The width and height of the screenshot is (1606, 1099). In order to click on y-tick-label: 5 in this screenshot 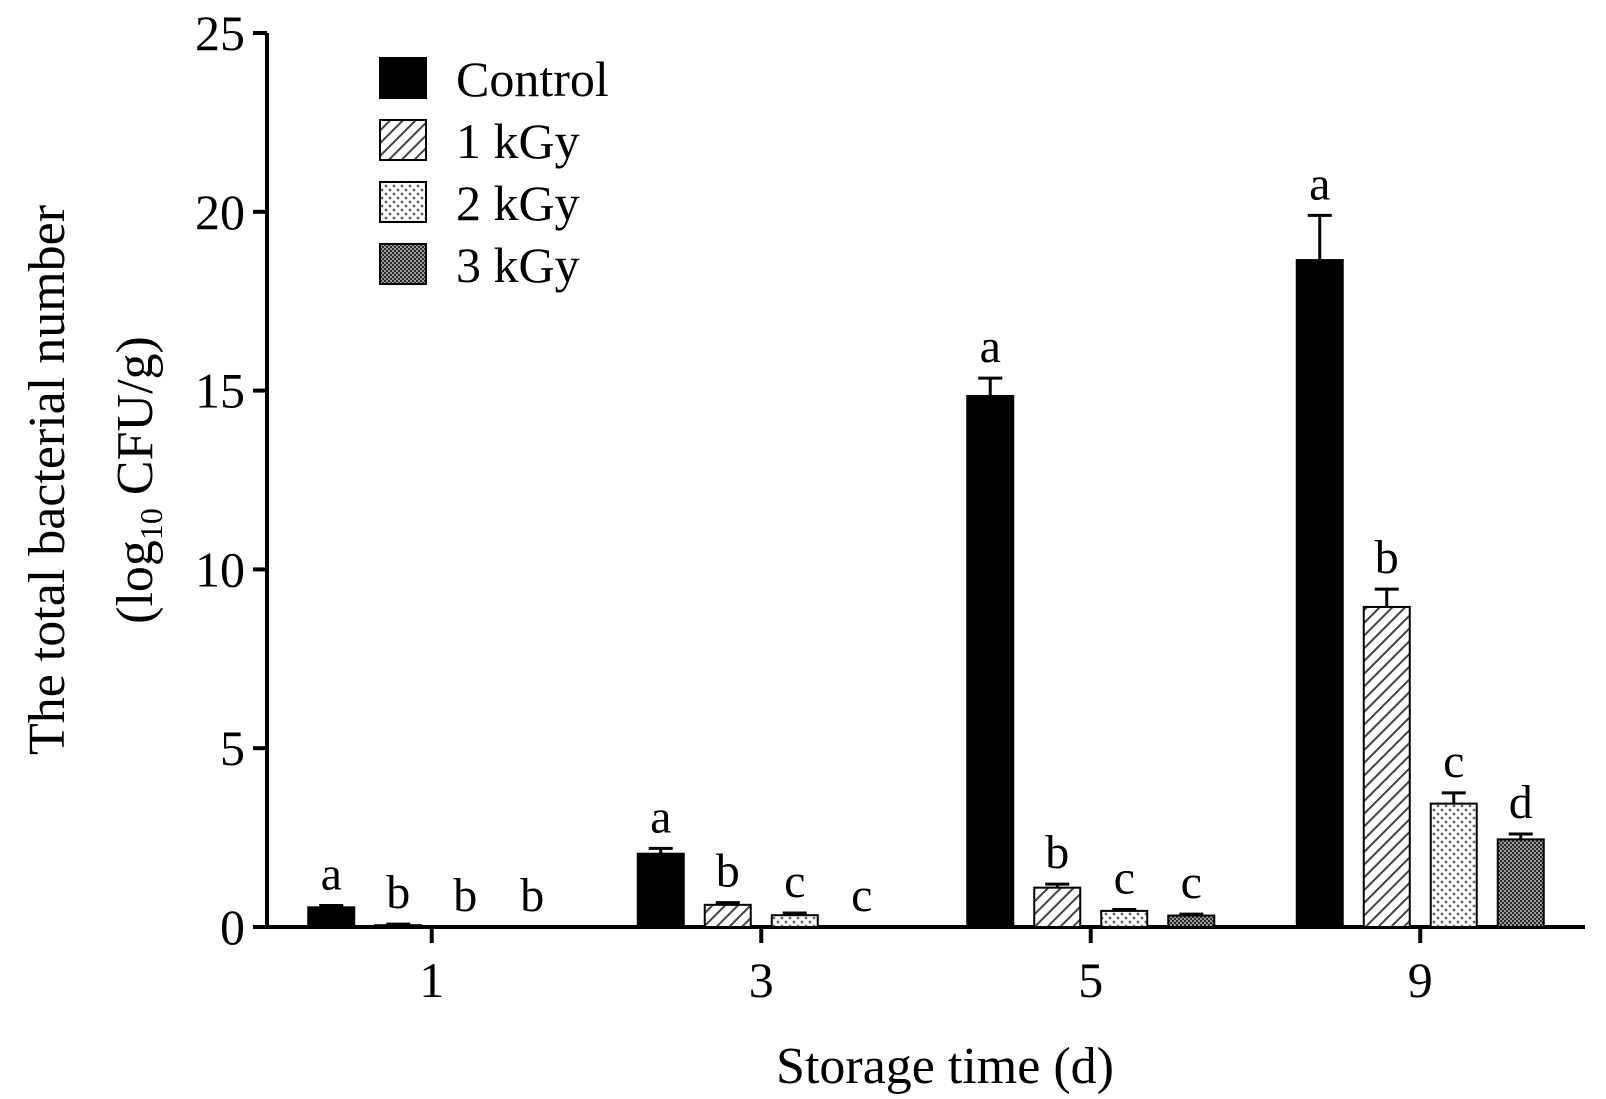, I will do `click(232, 748)`.